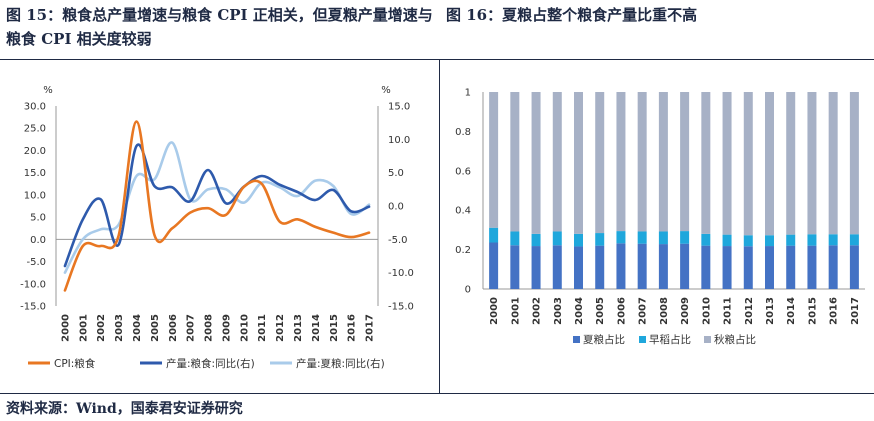  I want to click on x-tick-label: 2016, so click(834, 311).